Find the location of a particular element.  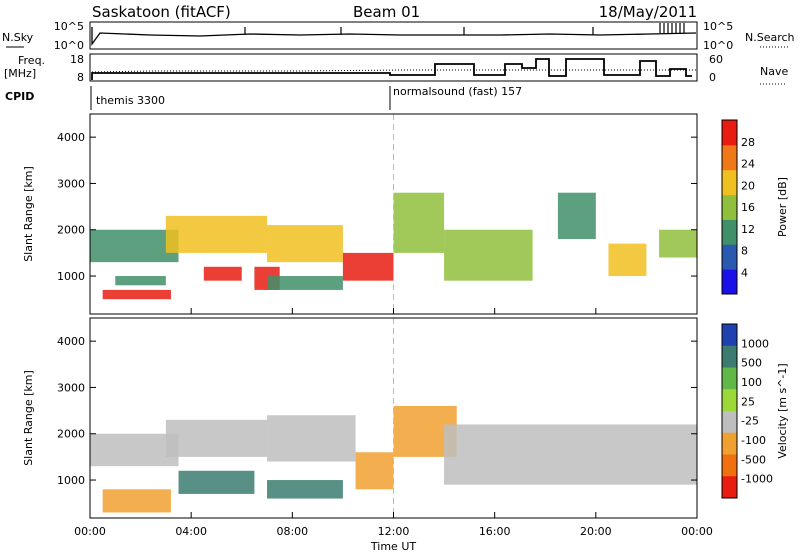

nave-tick-top: 60 is located at coordinates (716, 59).